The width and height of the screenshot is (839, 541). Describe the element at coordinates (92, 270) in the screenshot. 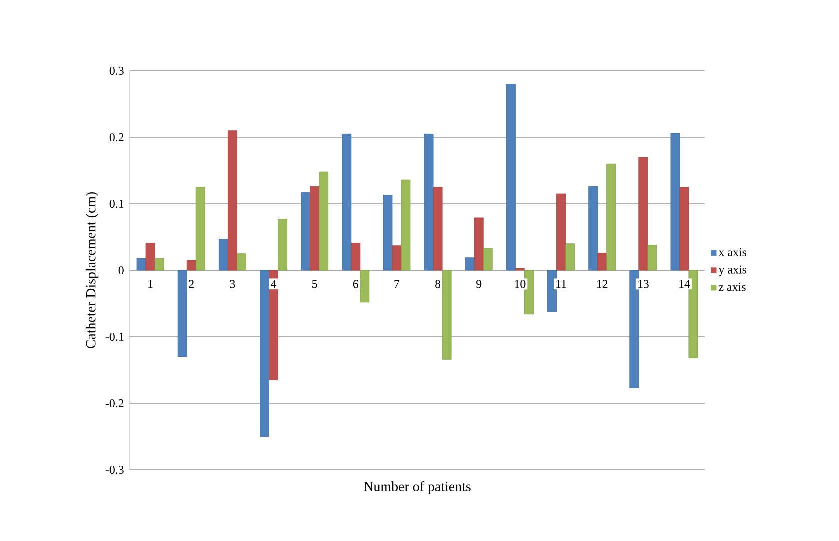

I see `y-axis-title: Catheter Displacement (cm)` at that location.